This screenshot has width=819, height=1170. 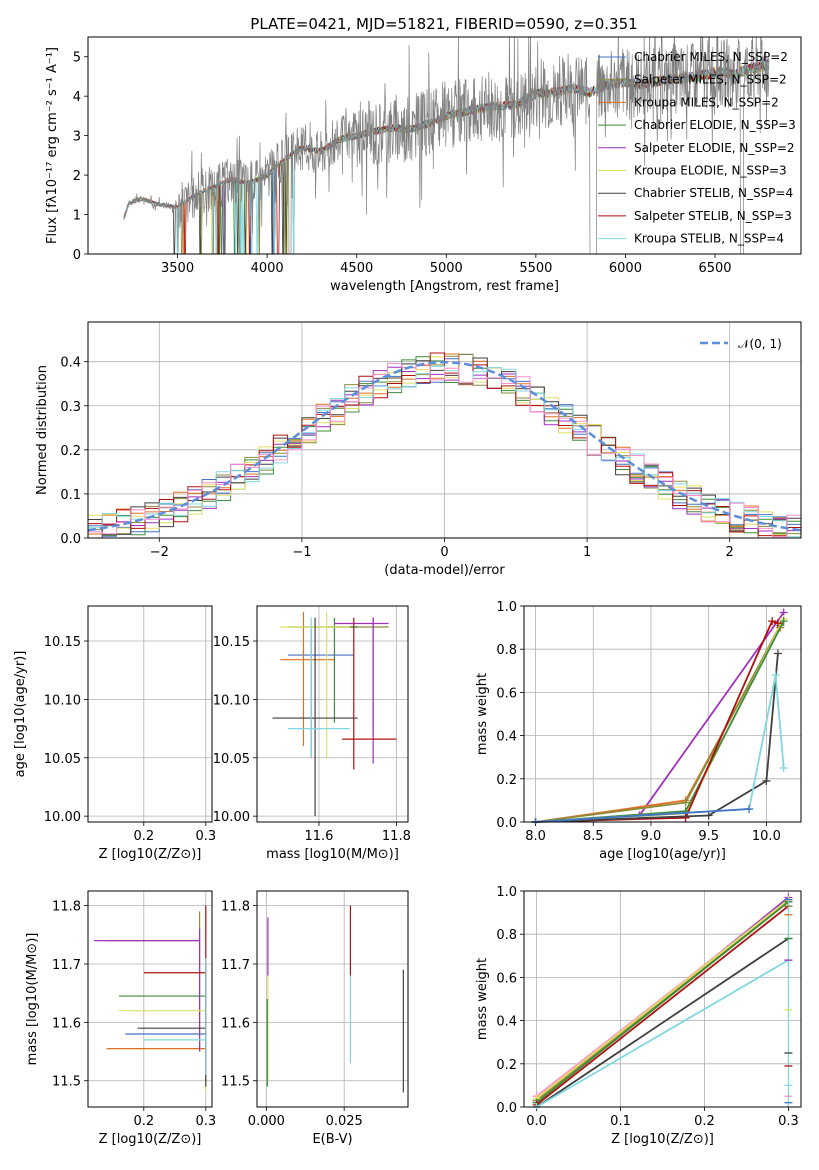 What do you see at coordinates (535, 836) in the screenshot?
I see `x-tick-label: 8.0` at bounding box center [535, 836].